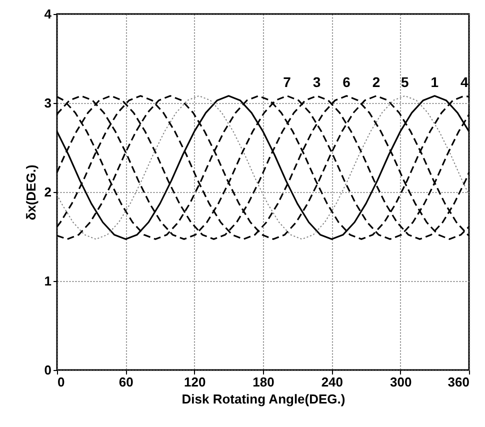 This screenshot has width=485, height=427. I want to click on x-axis-title: Disk Rotating Angle(DEG.), so click(264, 399).